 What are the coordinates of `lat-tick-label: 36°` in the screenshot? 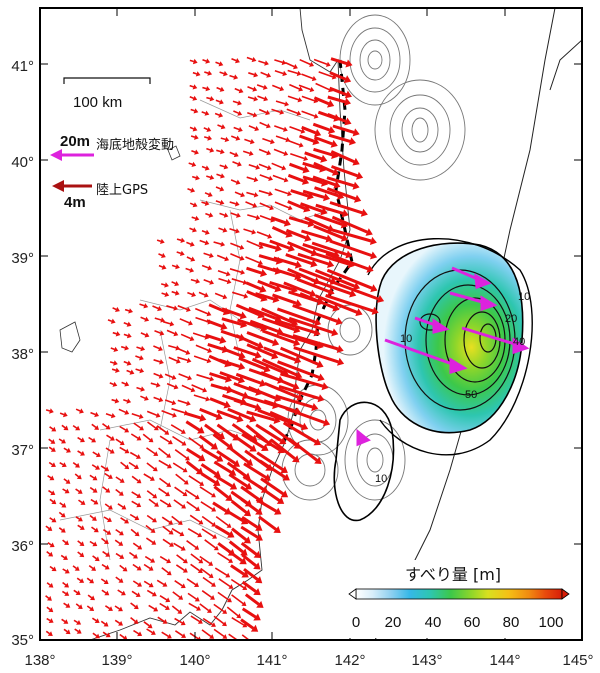 It's located at (22, 546).